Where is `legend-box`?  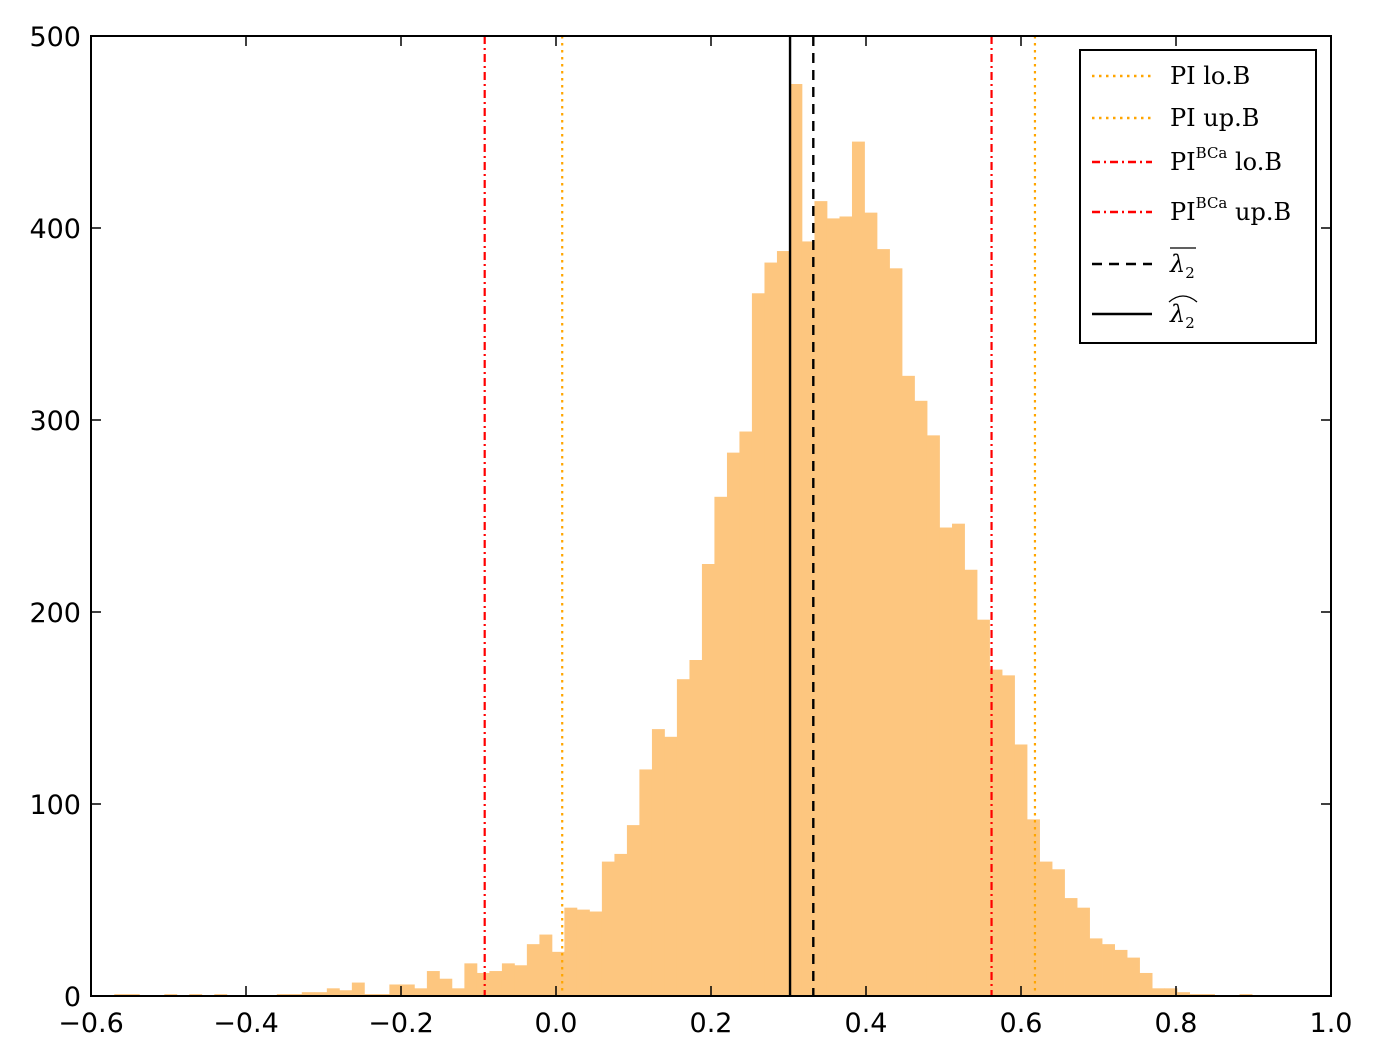
legend-box is located at coordinates (1198, 196).